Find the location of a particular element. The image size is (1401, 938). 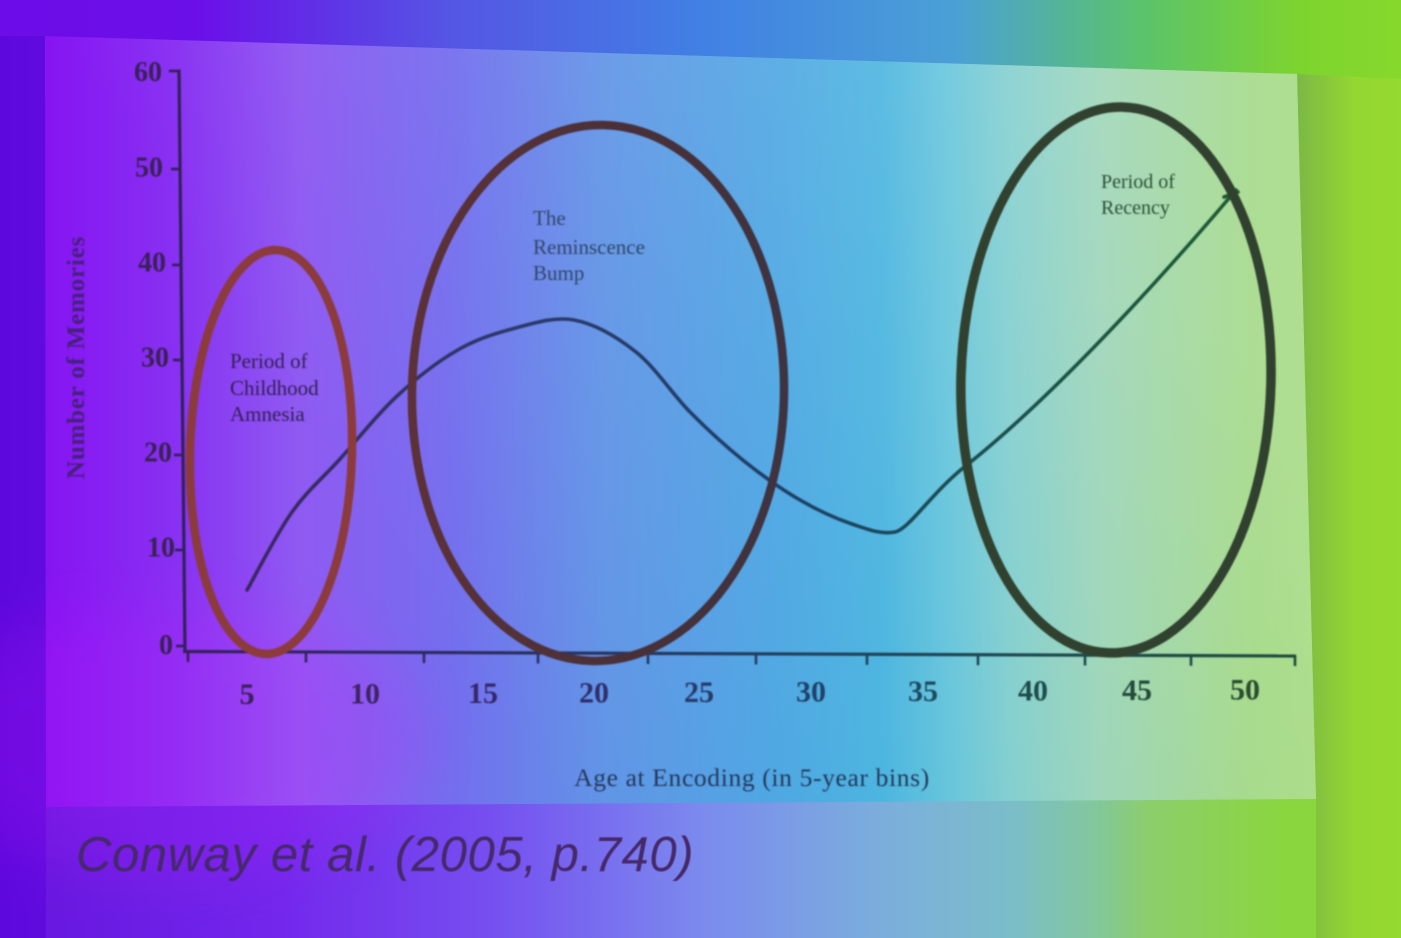

svg-text: Number of Memories is located at coordinates (76, 357).